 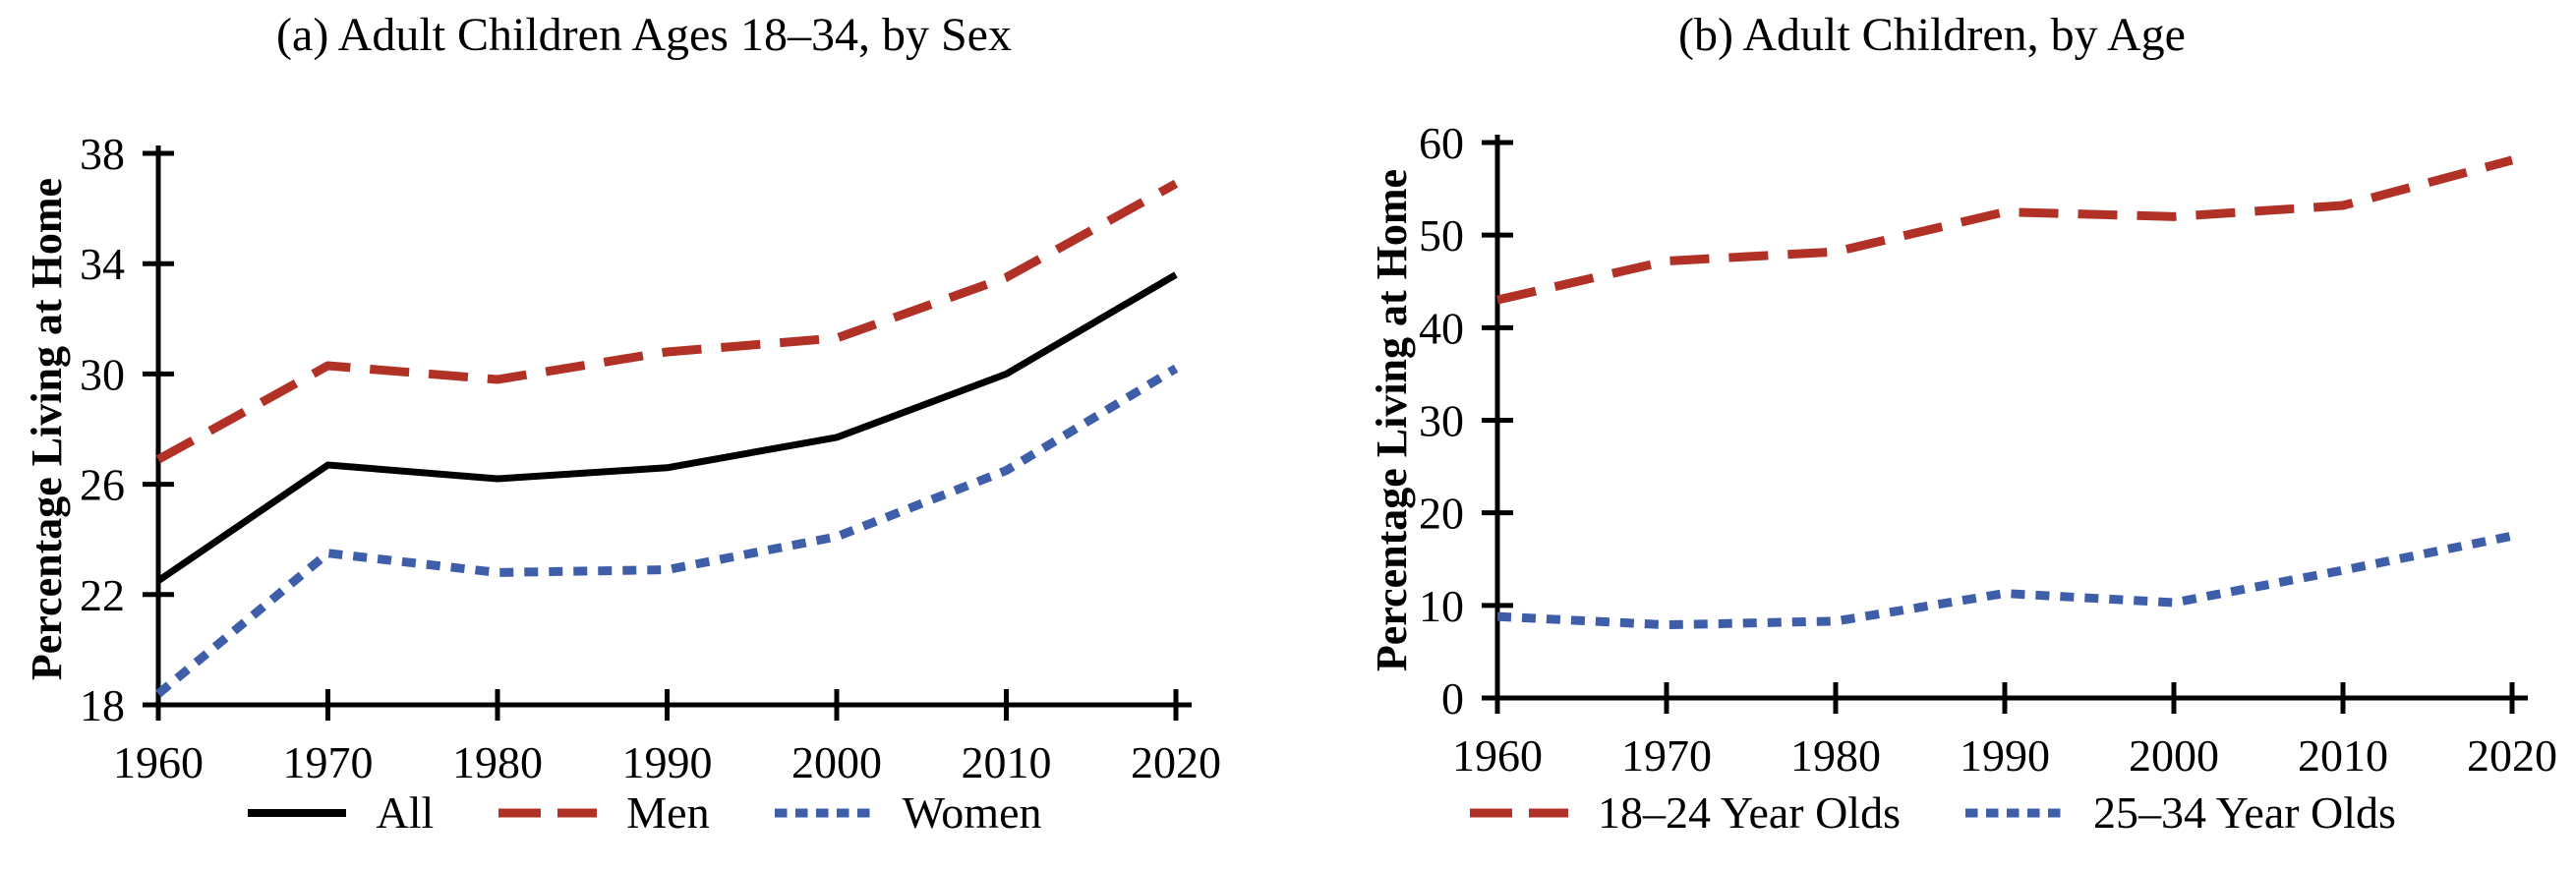 What do you see at coordinates (644, 35) in the screenshot?
I see `panel-a-title: (a) Adult Children Ages 18–34, by Sex` at bounding box center [644, 35].